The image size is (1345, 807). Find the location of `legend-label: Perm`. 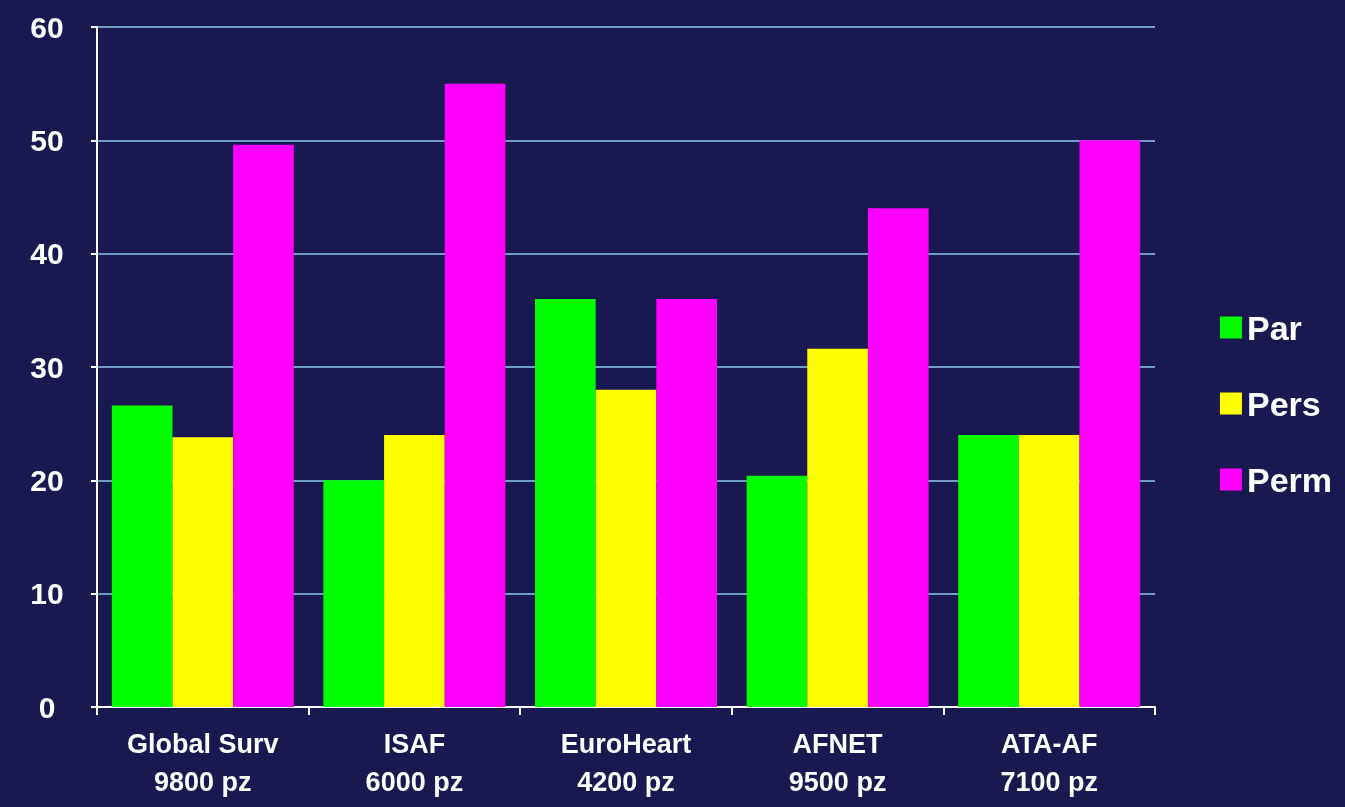

legend-label: Perm is located at coordinates (1289, 479).